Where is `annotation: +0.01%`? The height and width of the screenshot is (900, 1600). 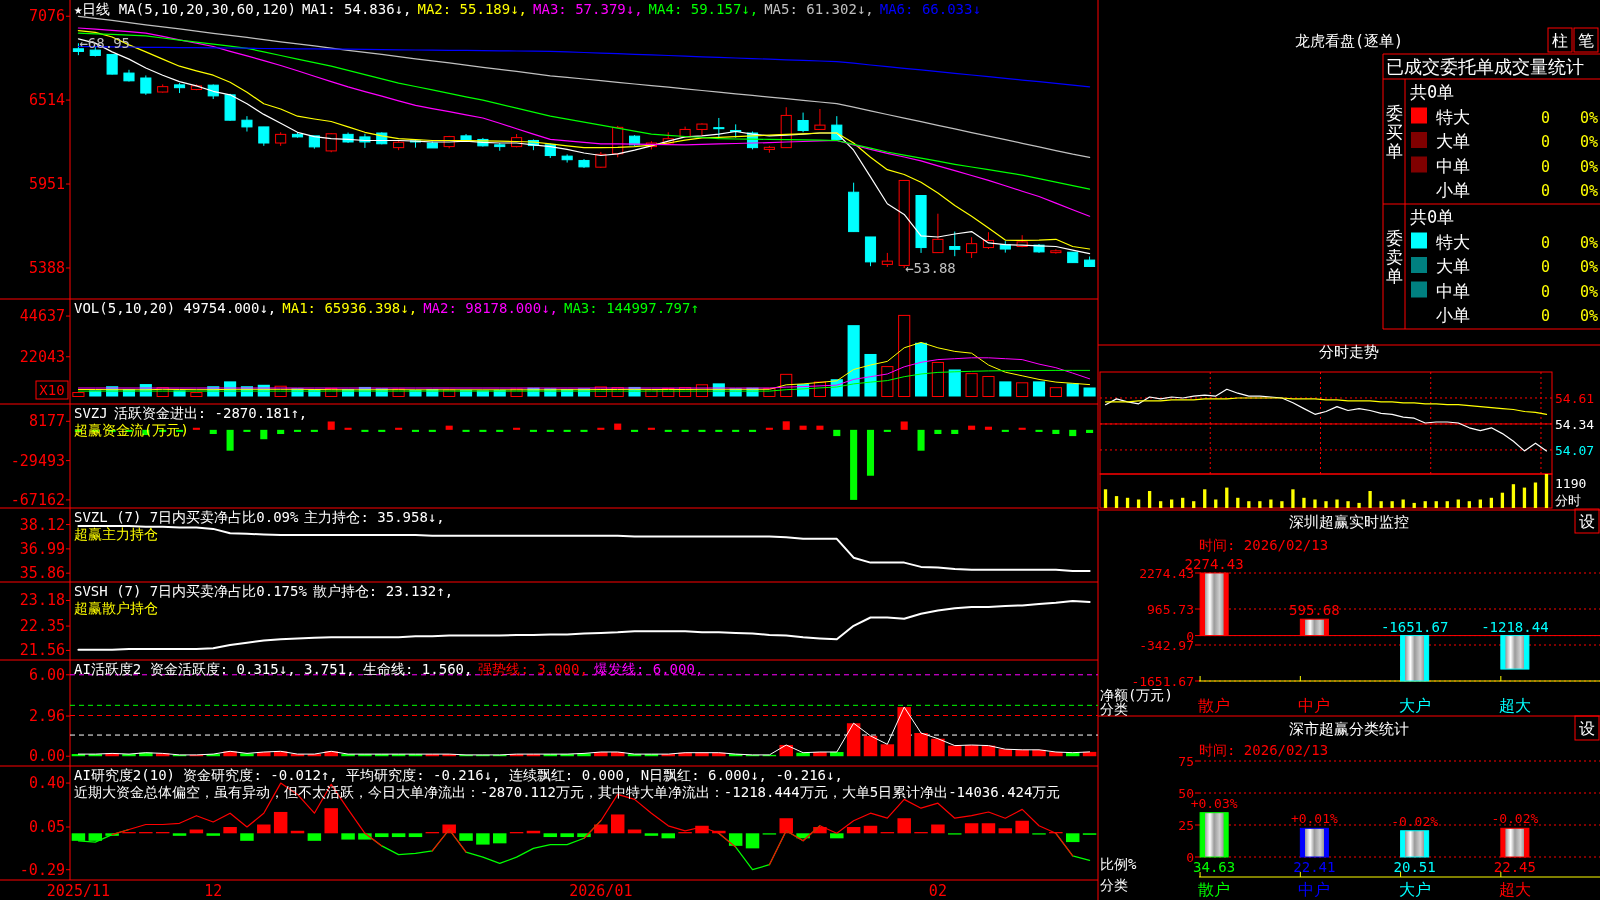 annotation: +0.01% is located at coordinates (1314, 819).